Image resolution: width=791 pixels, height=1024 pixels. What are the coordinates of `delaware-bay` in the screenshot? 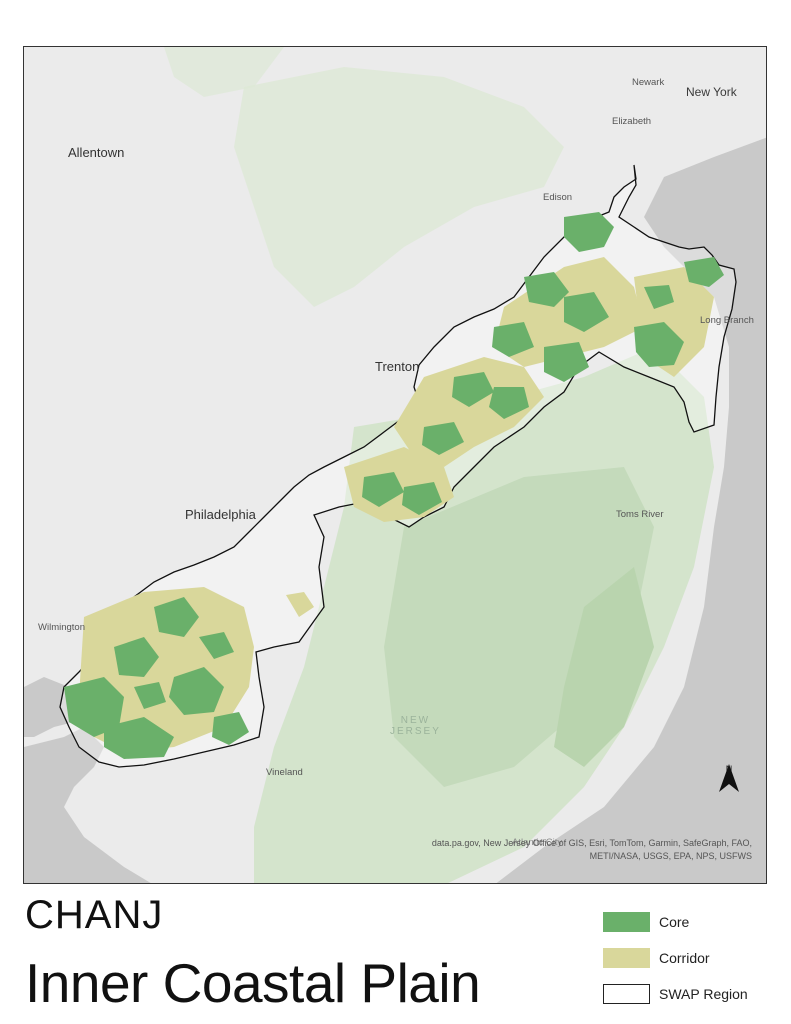 It's located at (87, 805).